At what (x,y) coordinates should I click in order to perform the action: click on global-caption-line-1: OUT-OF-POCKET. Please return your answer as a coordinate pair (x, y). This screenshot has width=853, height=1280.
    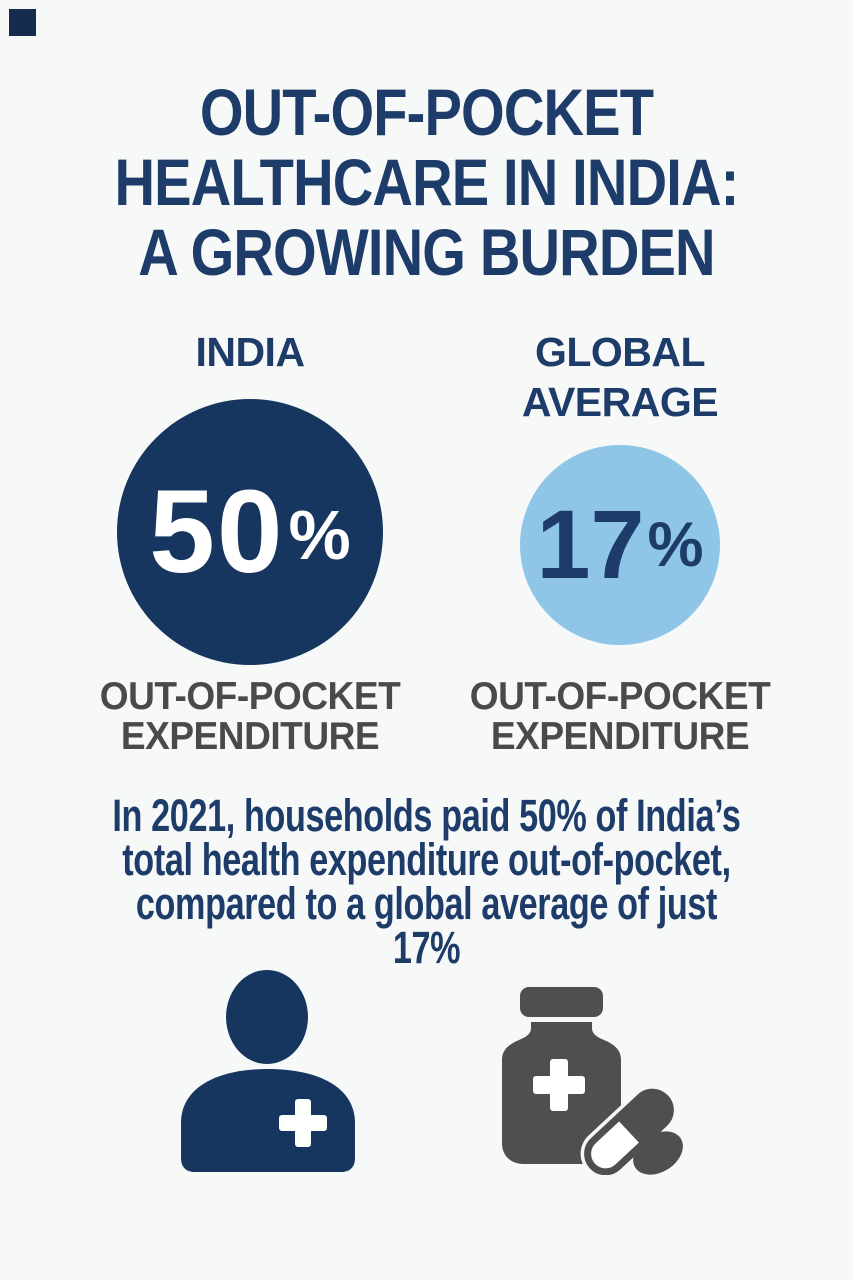
    Looking at the image, I should click on (620, 696).